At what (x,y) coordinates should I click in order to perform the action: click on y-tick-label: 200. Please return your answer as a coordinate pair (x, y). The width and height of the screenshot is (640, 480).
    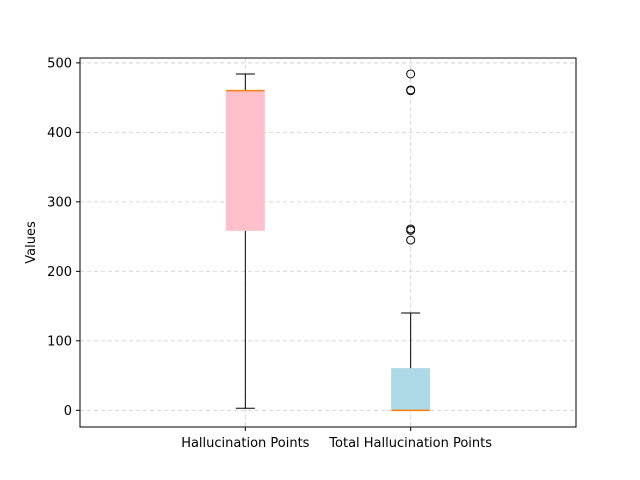
    Looking at the image, I should click on (59, 272).